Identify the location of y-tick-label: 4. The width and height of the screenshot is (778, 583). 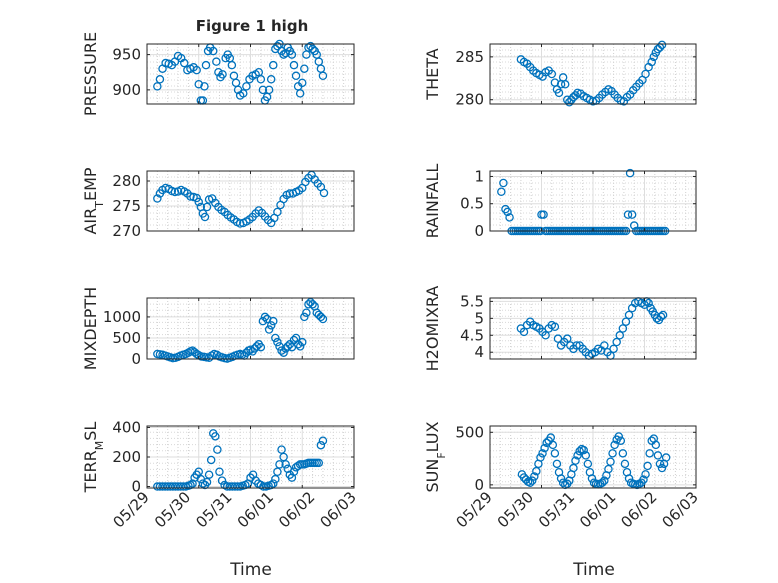
(479, 352).